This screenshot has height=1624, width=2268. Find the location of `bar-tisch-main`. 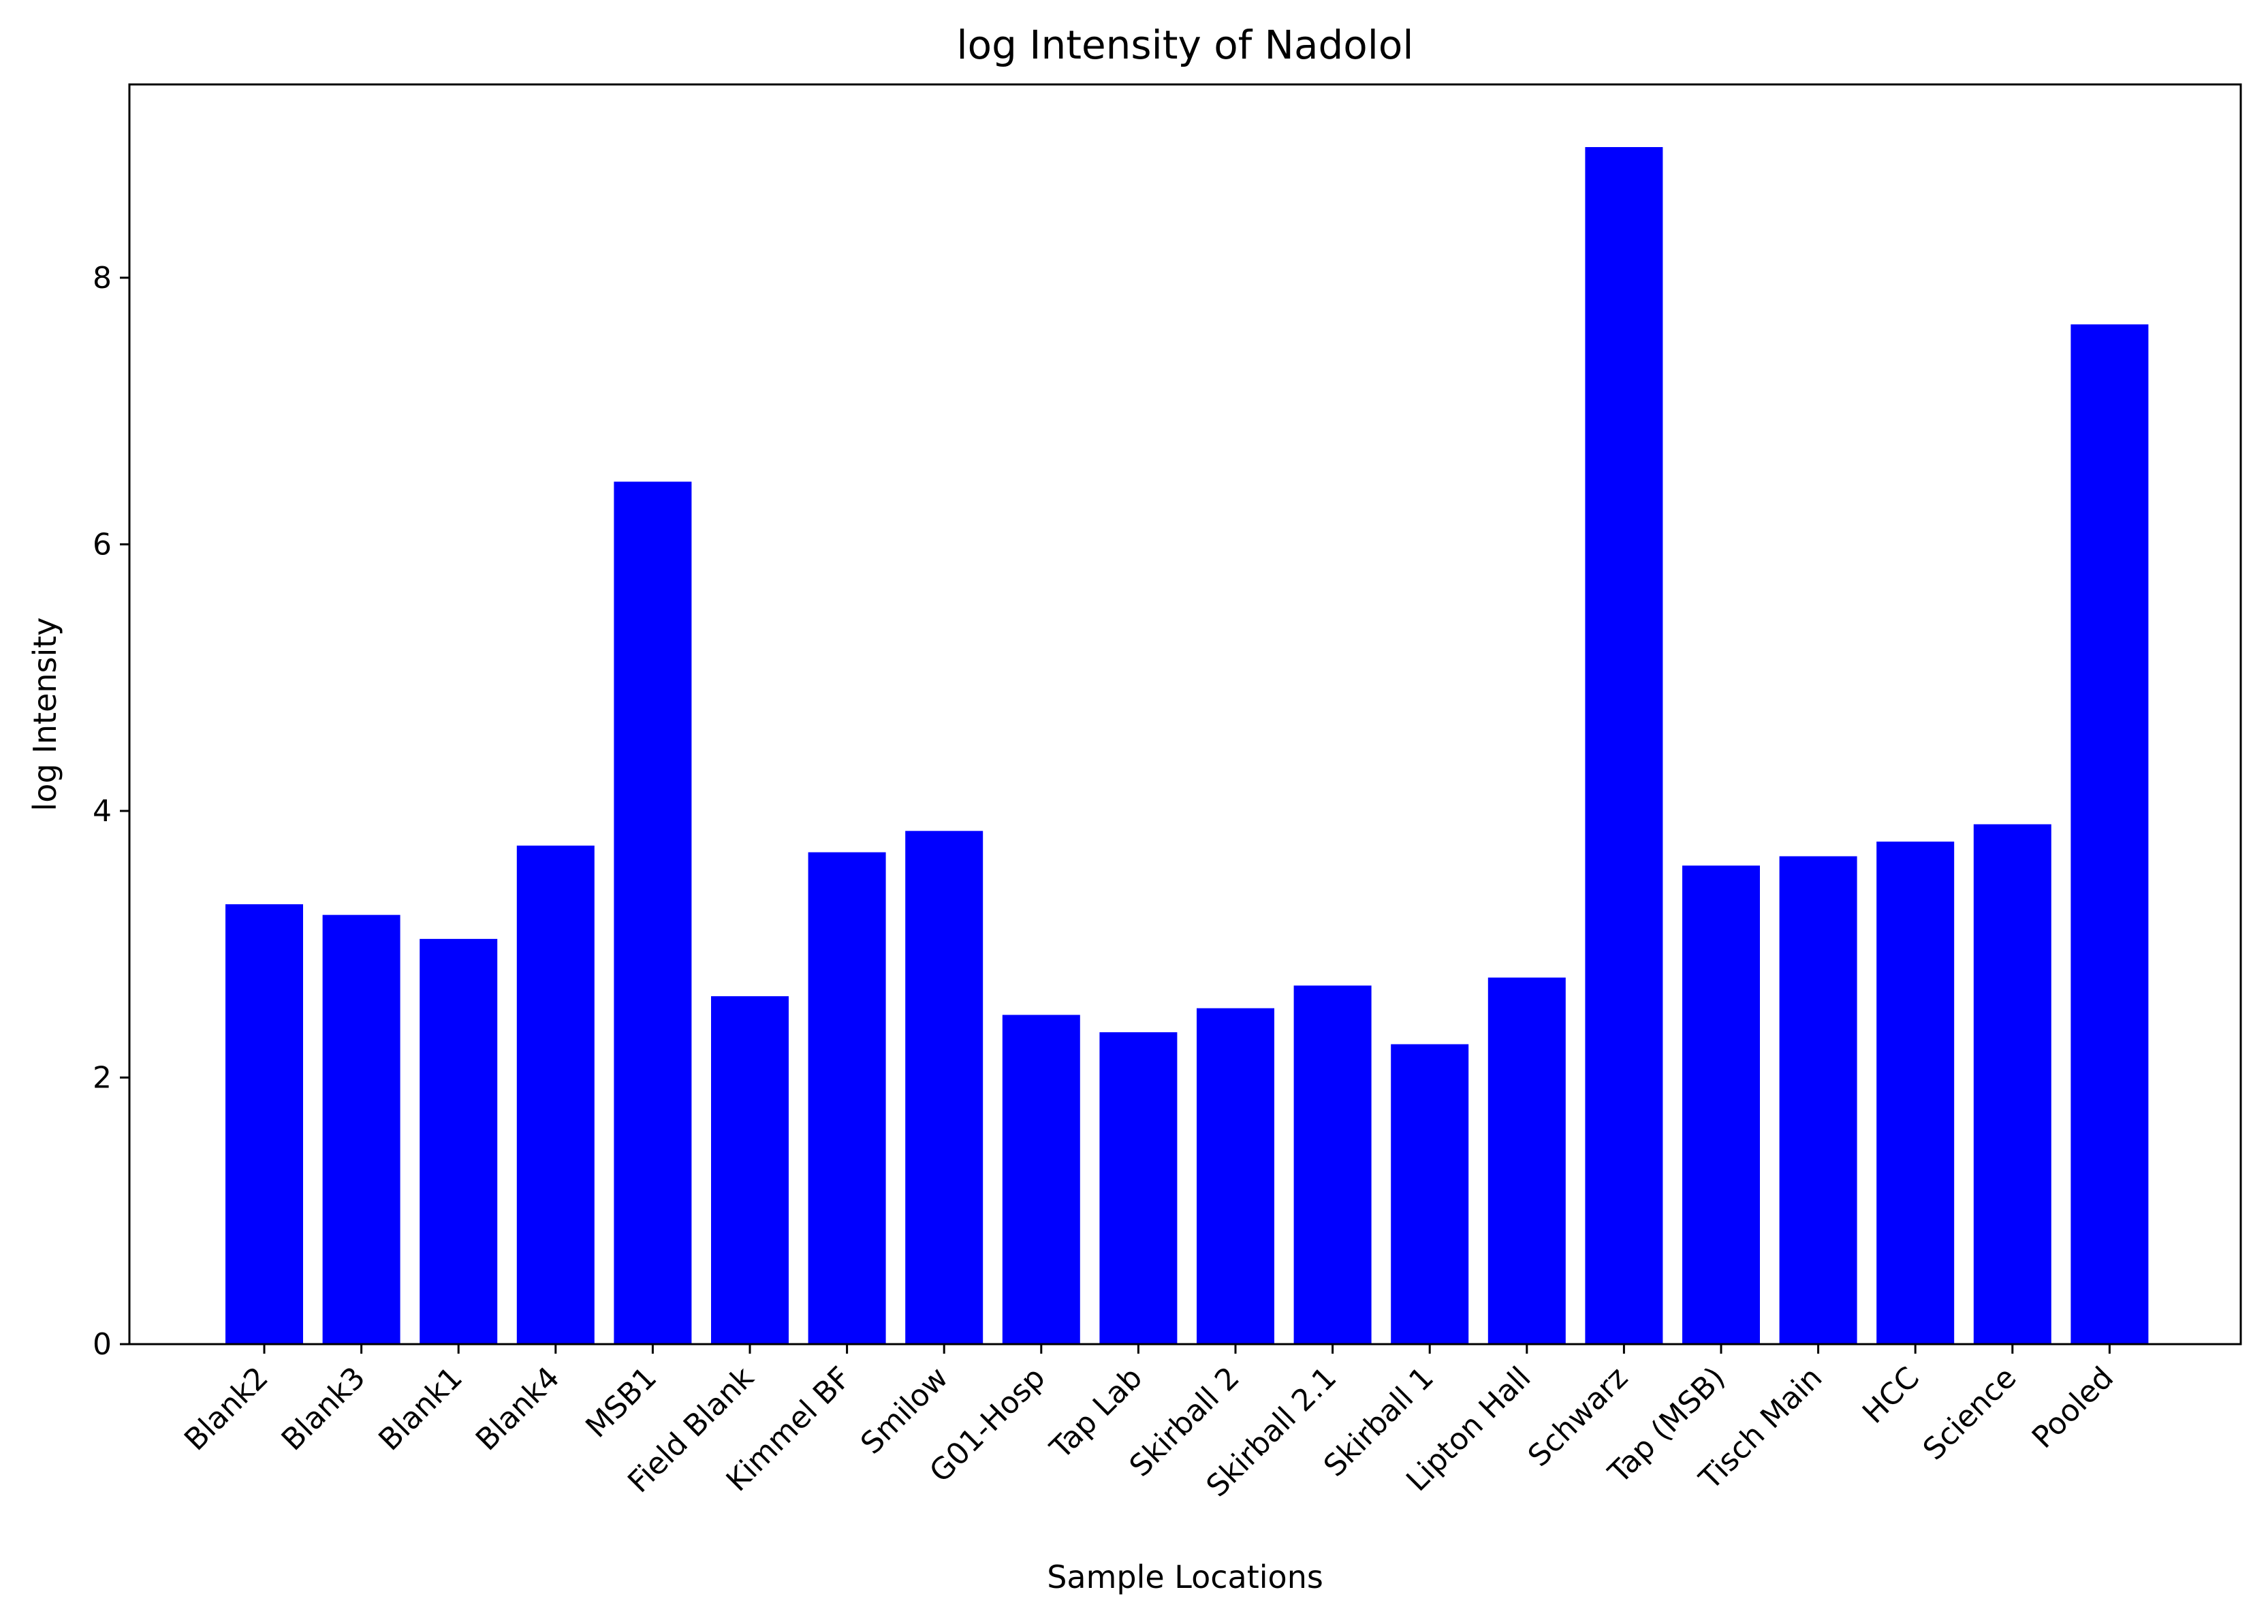

bar-tisch-main is located at coordinates (1818, 1100).